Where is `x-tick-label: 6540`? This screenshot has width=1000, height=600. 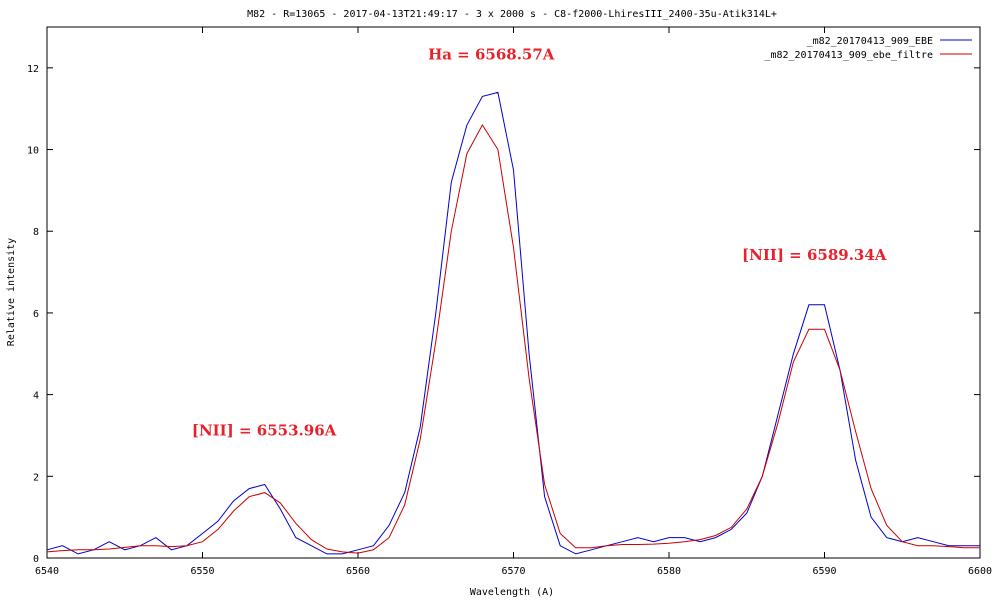 x-tick-label: 6540 is located at coordinates (47, 571).